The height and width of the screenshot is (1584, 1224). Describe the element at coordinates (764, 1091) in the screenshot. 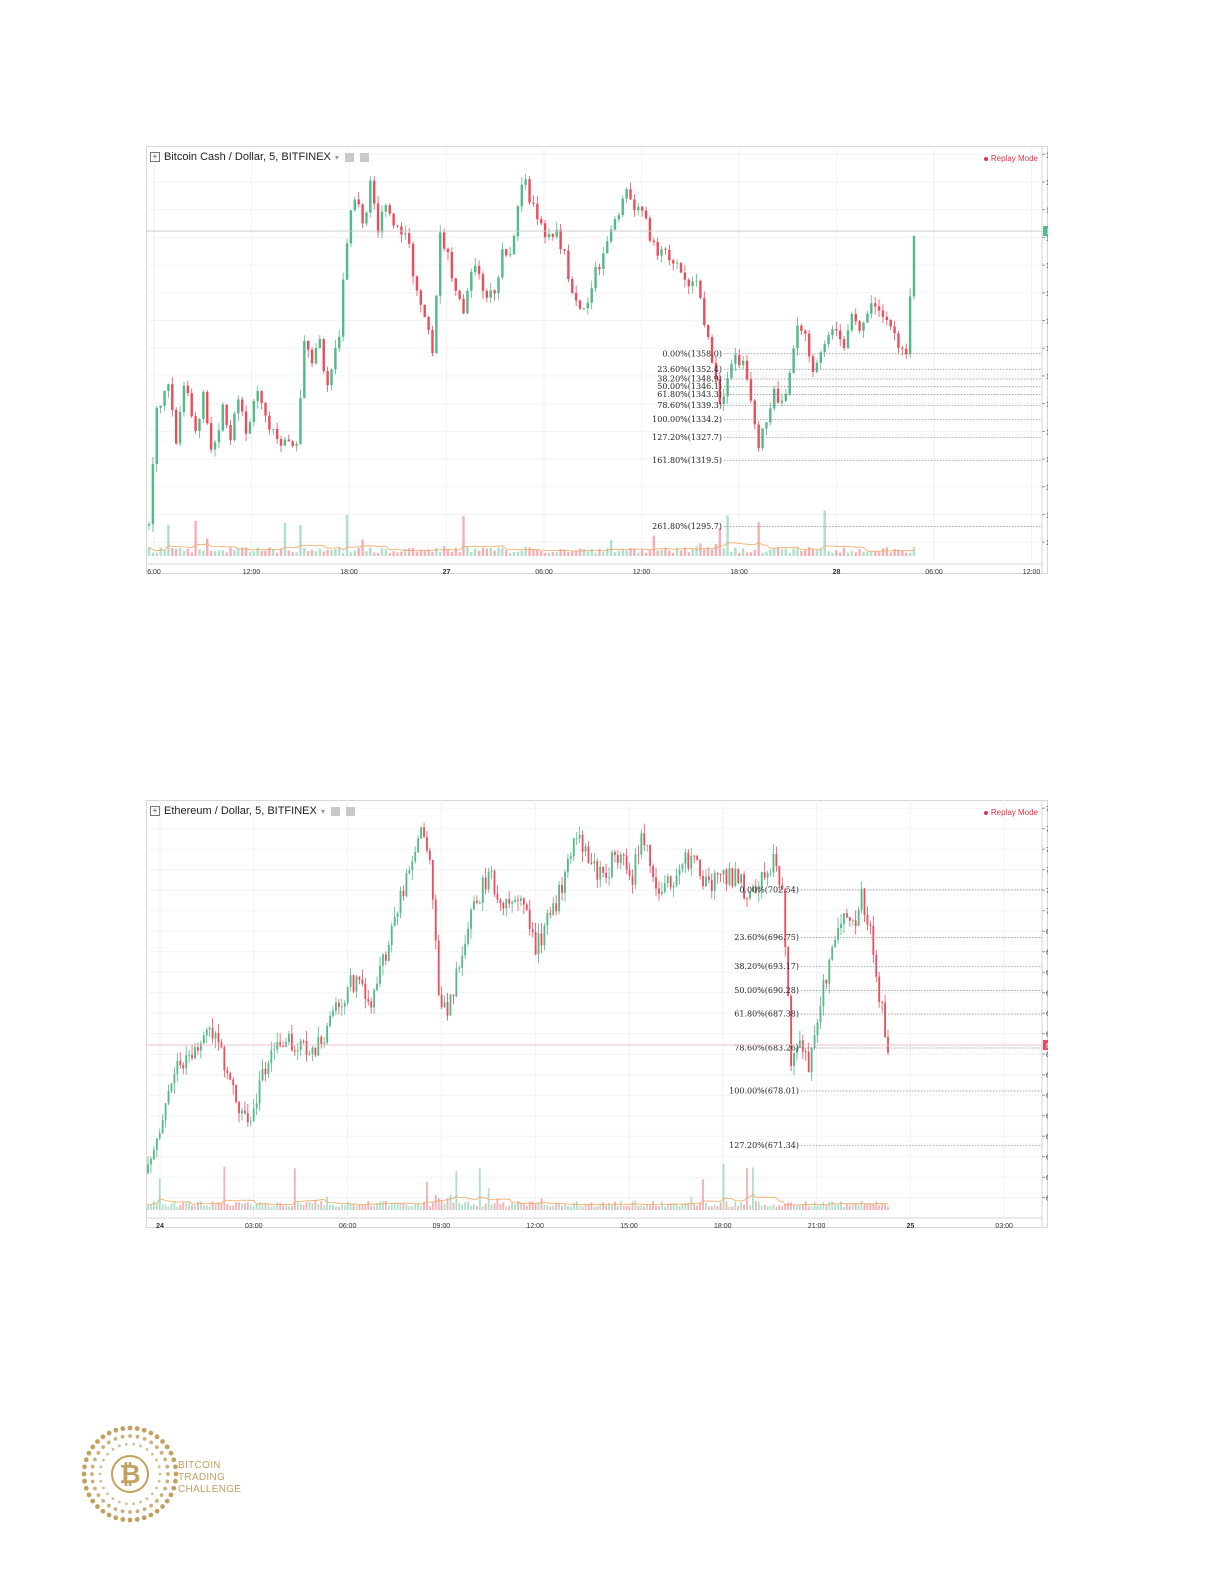

I see `fib-level-label: 100.00%(678.01)` at that location.